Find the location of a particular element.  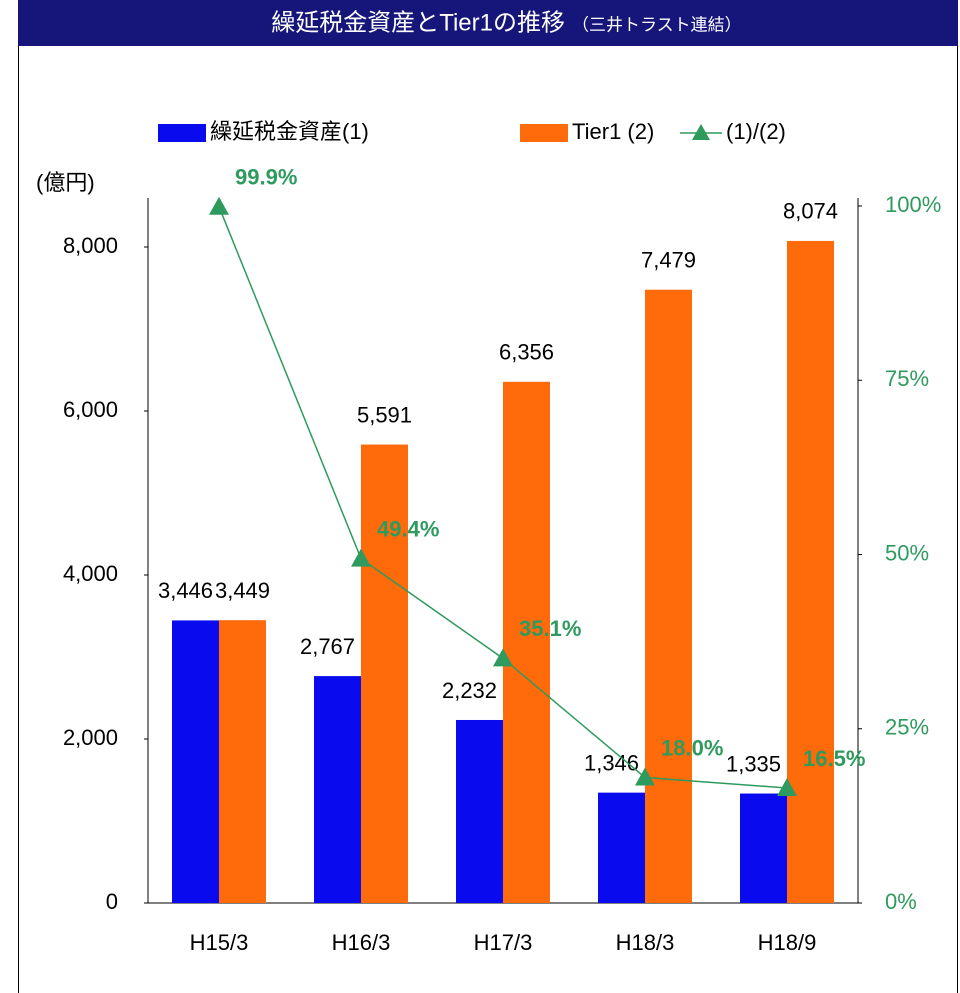

legend-marker is located at coordinates (701, 132).